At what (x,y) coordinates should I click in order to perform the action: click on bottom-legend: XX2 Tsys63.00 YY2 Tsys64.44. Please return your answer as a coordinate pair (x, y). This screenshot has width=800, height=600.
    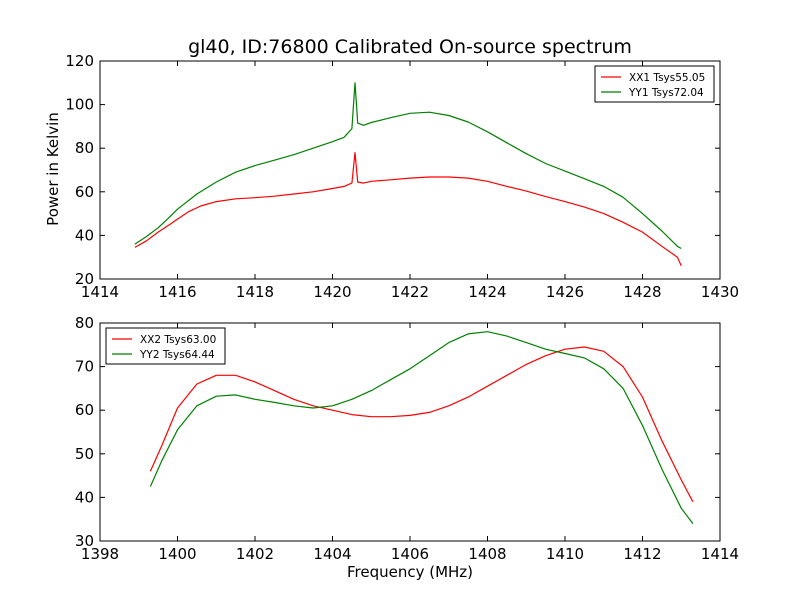
    Looking at the image, I should click on (165, 346).